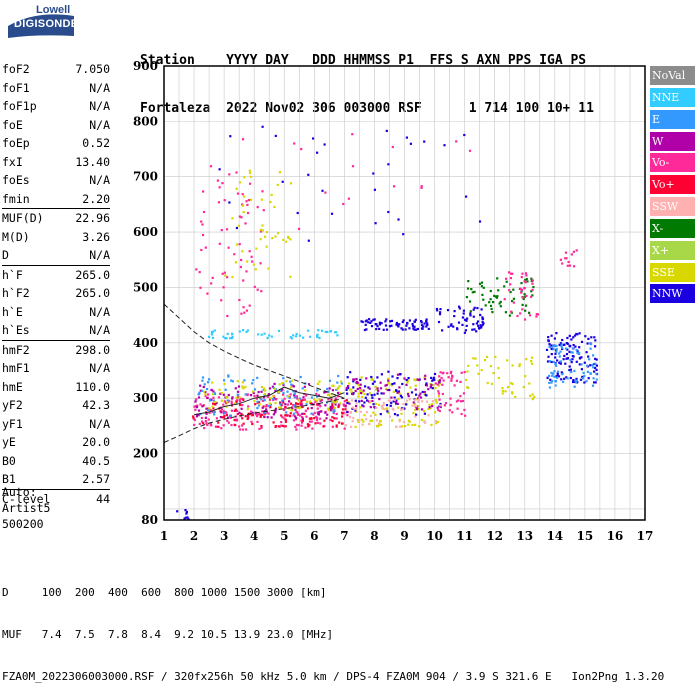 This screenshot has width=700, height=698. Describe the element at coordinates (16, 368) in the screenshot. I see `param-name: hmF1` at that location.